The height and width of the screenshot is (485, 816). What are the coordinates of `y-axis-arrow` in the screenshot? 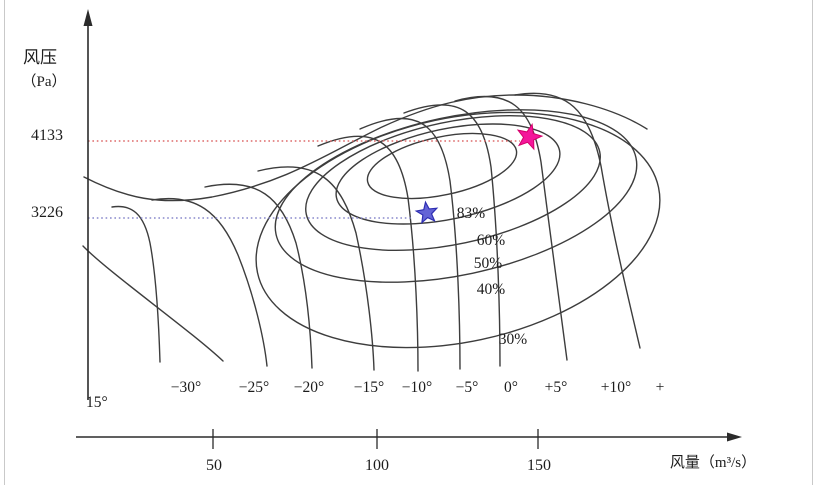 It's located at (88, 17).